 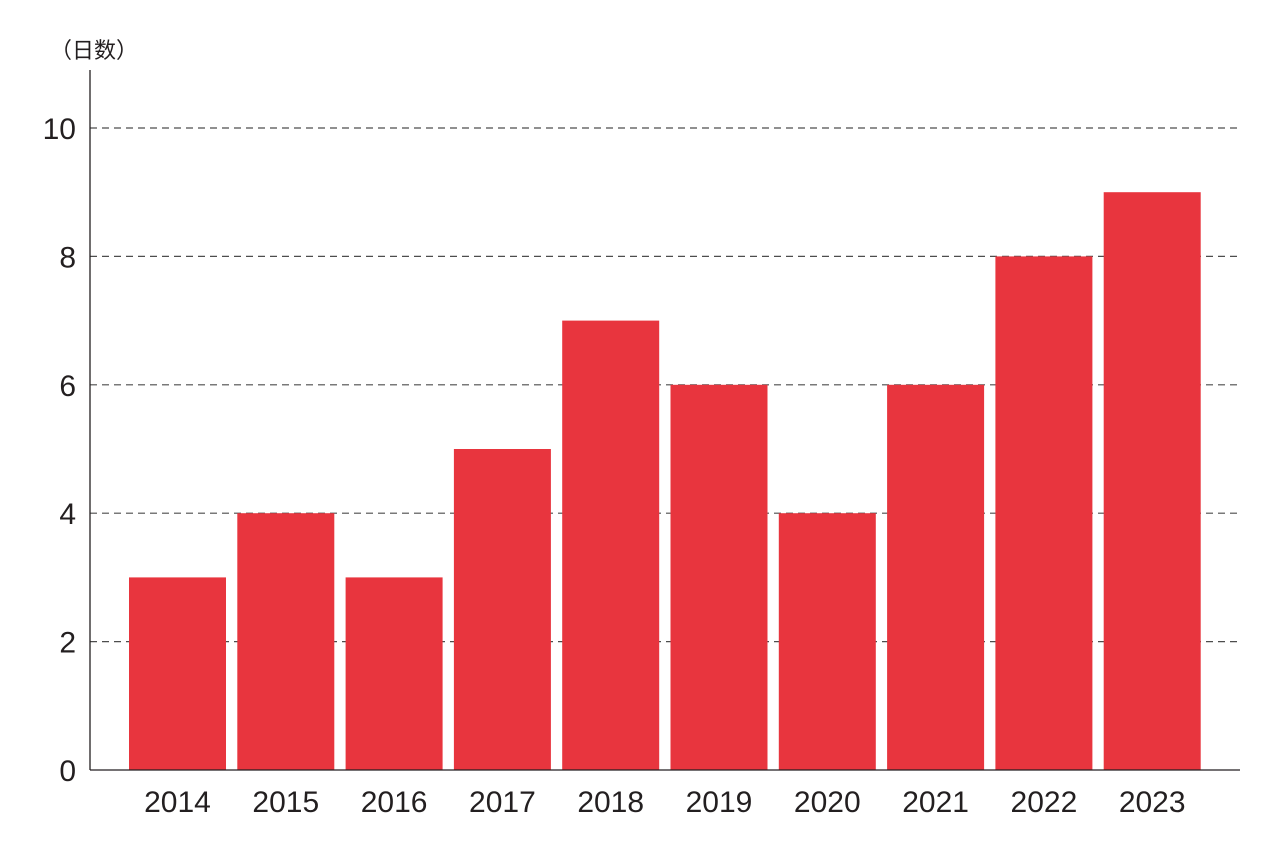 I want to click on x-tick-label: 2020, so click(x=827, y=802).